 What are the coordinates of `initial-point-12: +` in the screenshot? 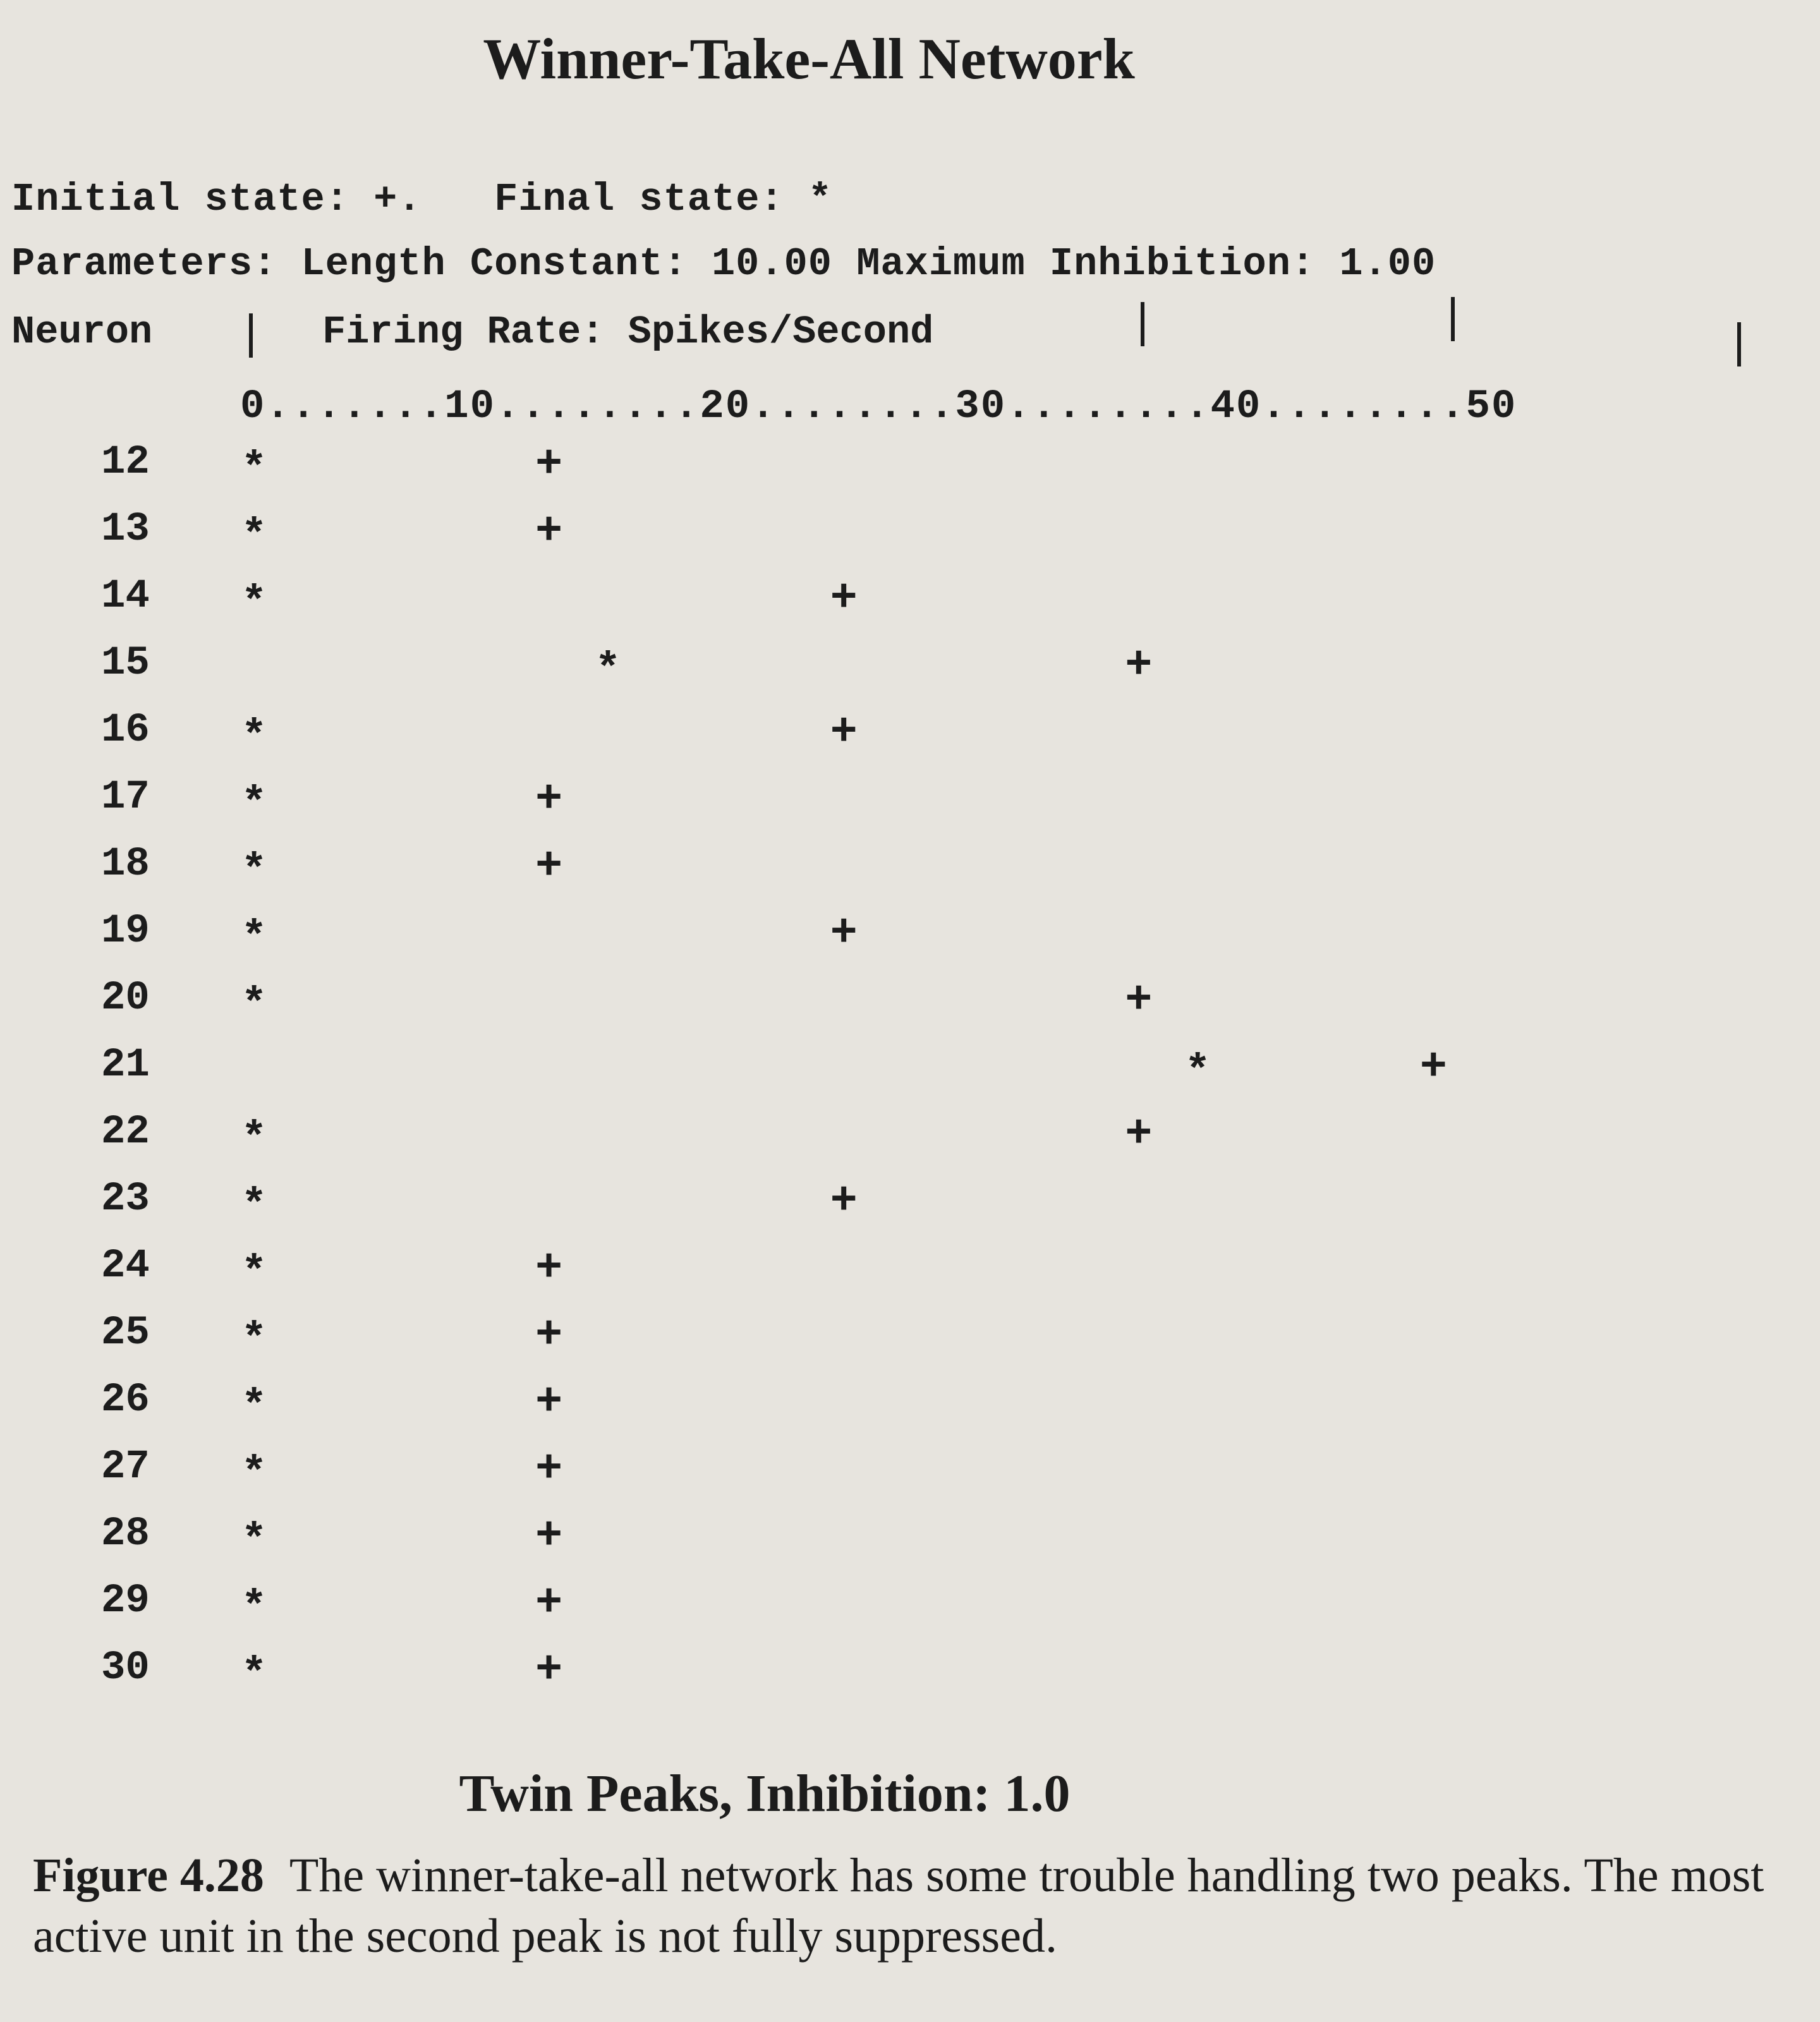 It's located at (548, 465).